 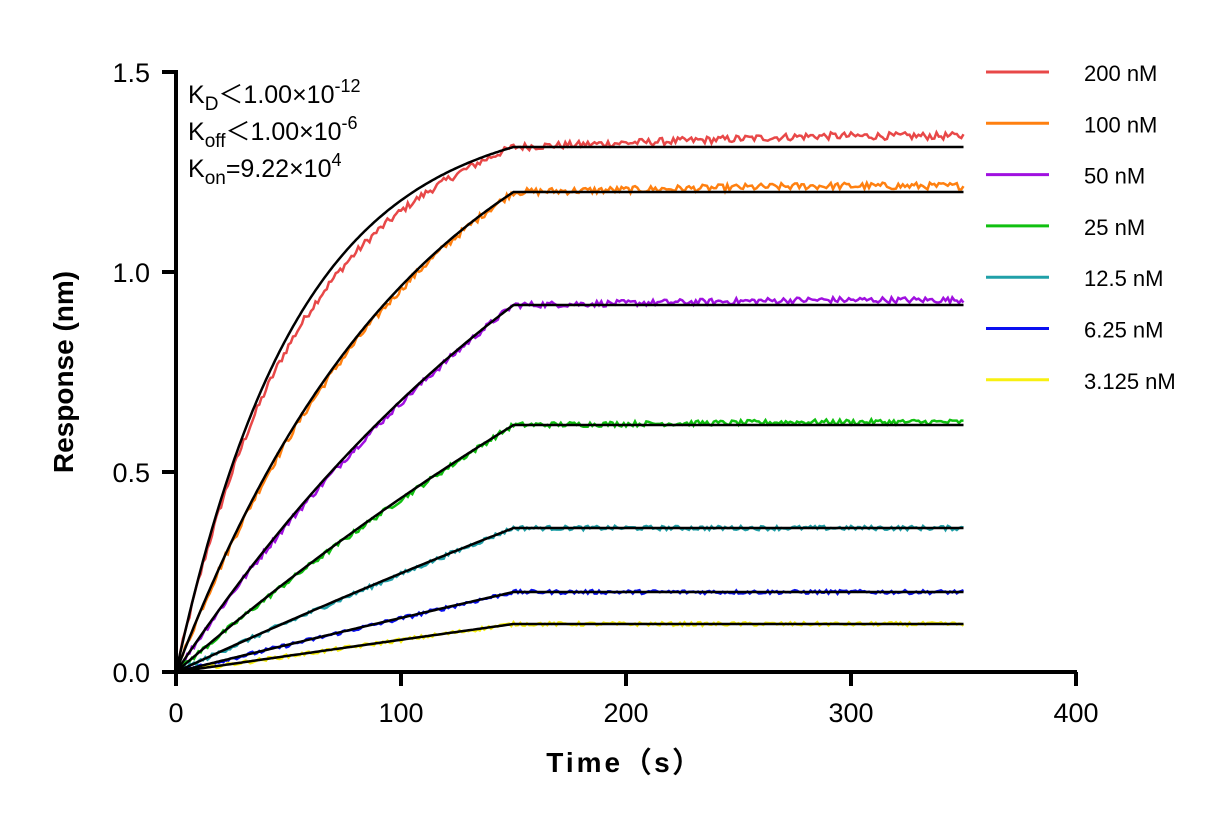 I want to click on x-axis-label: Time（s）, so click(x=624, y=762).